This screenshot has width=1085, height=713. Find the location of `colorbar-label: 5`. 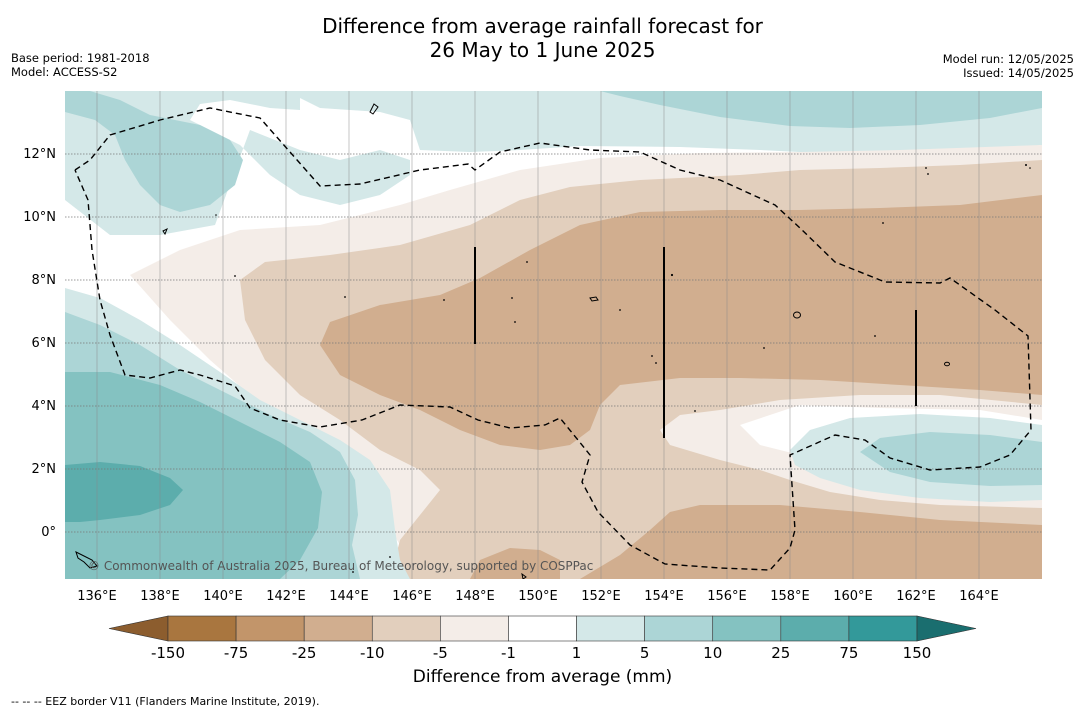

colorbar-label: 5 is located at coordinates (645, 653).